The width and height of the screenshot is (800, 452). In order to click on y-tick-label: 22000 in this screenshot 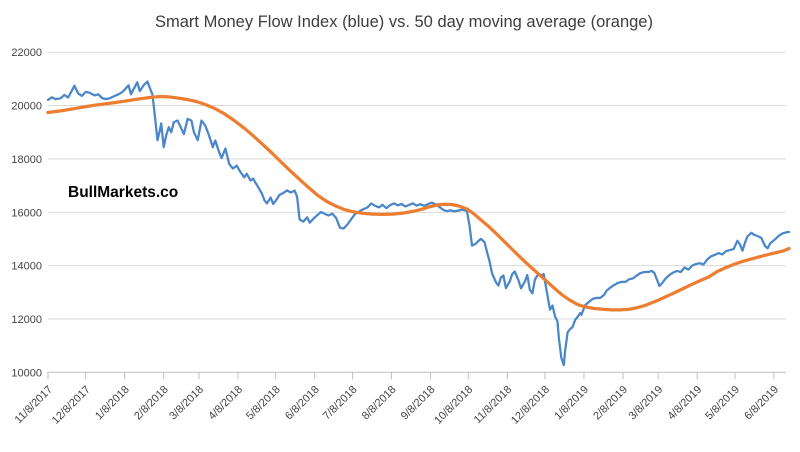, I will do `click(26, 53)`.